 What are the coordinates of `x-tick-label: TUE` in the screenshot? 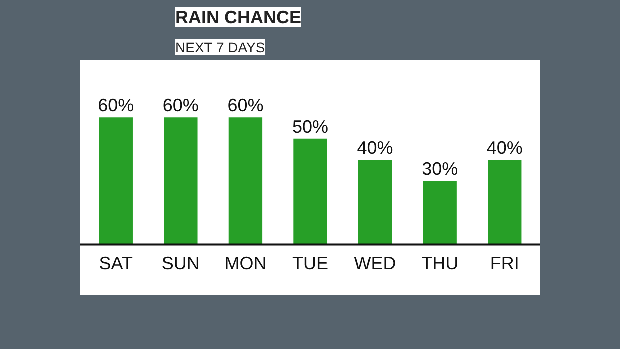 It's located at (310, 264).